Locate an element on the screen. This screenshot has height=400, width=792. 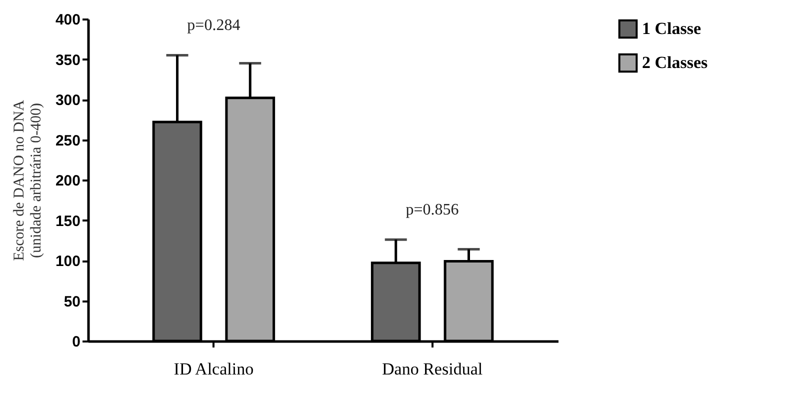
y-tick-label: 250 is located at coordinates (67, 141).